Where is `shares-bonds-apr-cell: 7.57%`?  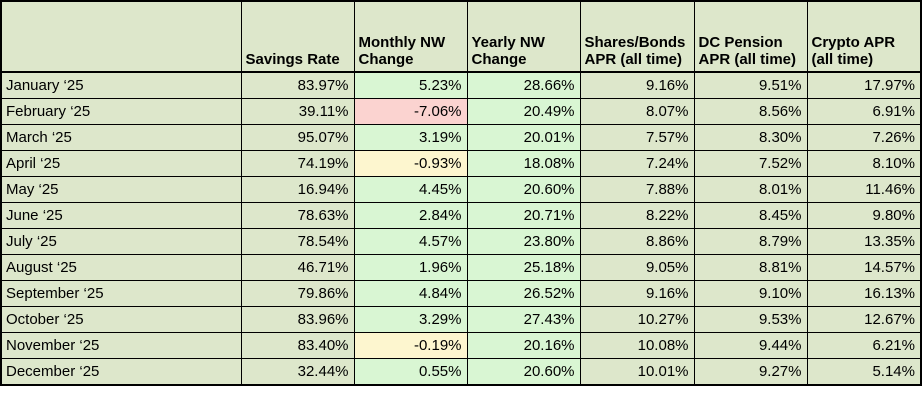 shares-bonds-apr-cell: 7.57% is located at coordinates (637, 137).